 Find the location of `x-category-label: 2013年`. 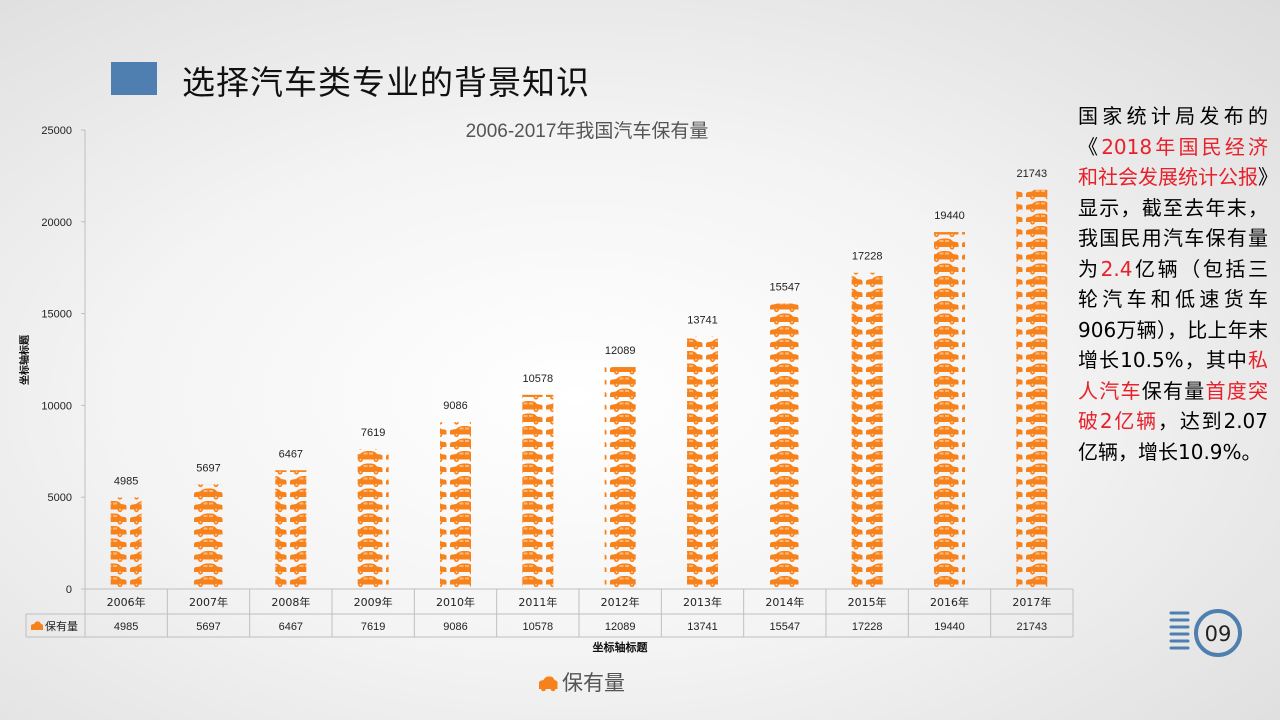

x-category-label: 2013年 is located at coordinates (702, 602).